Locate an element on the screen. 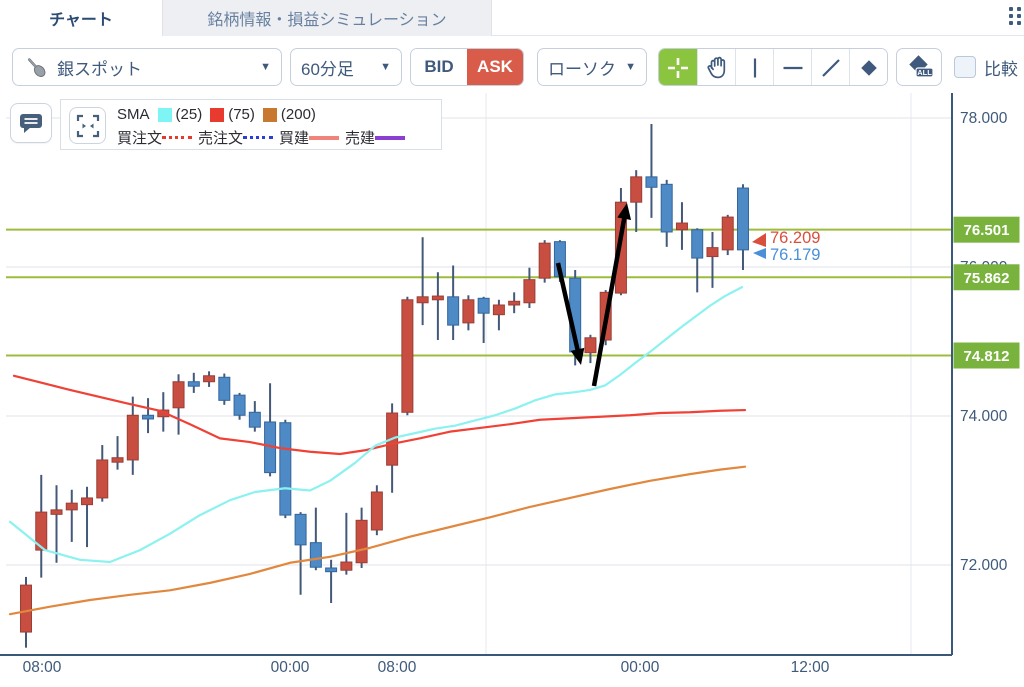 This screenshot has height=687, width=1024. chart-toolbar: 銀スポット ▼ 60分足 ▼ BID ASK ローソク ▼ is located at coordinates (512, 67).